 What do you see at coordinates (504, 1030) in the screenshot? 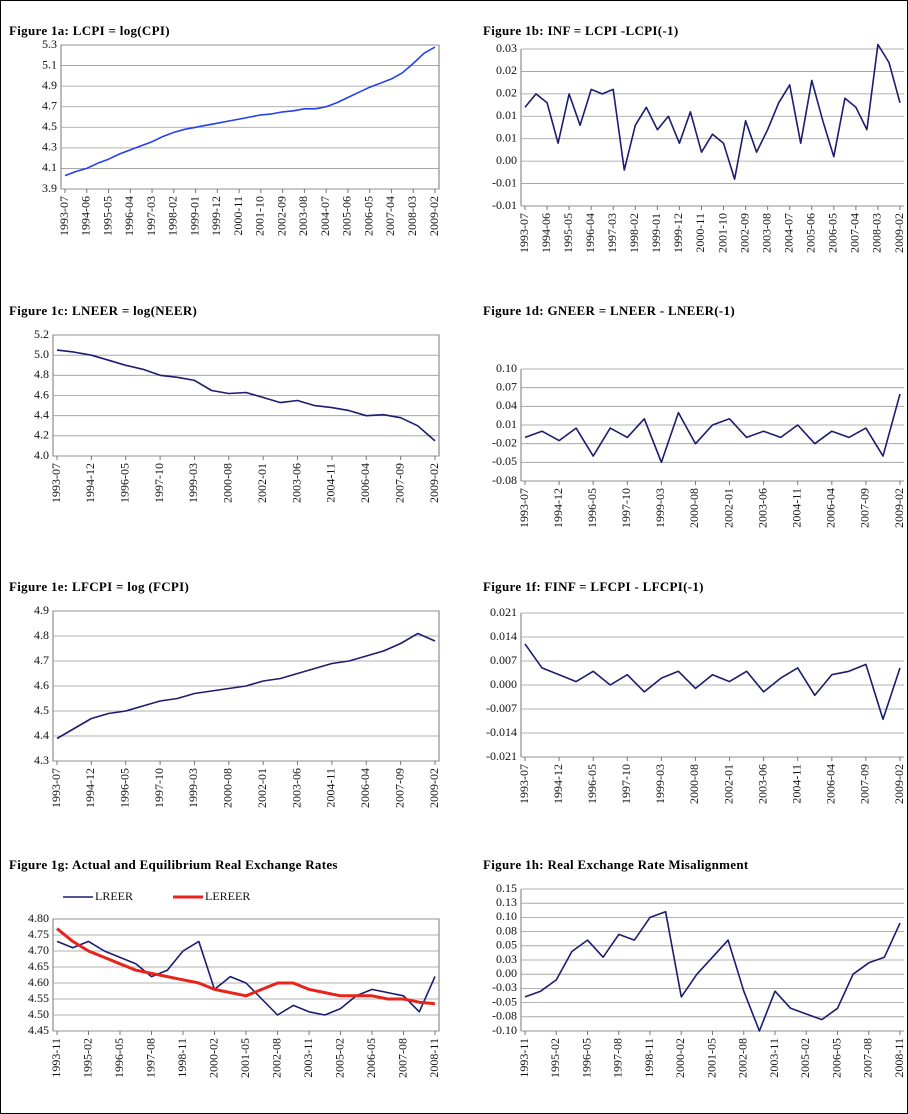
I see `y-tick-label: -0.10` at bounding box center [504, 1030].